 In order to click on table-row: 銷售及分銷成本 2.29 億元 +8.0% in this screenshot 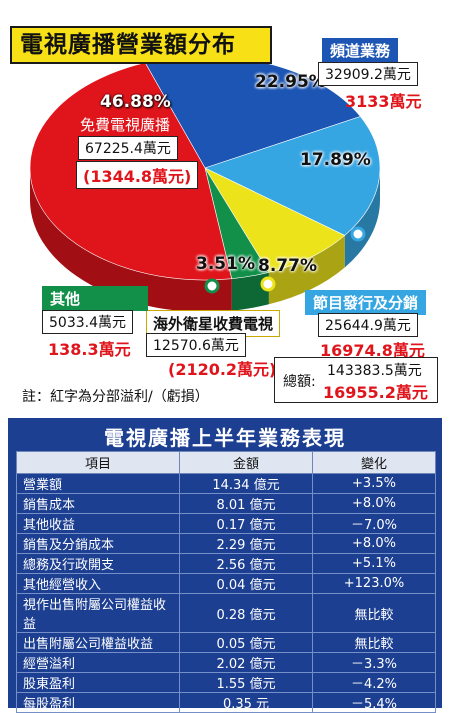, I will do `click(226, 543)`.